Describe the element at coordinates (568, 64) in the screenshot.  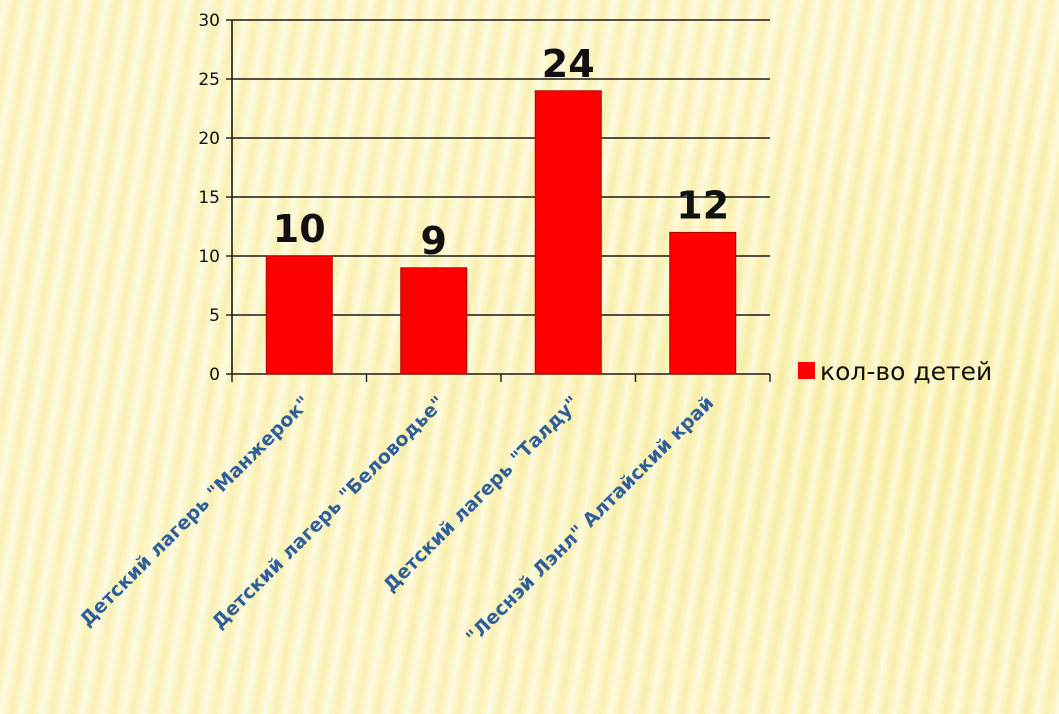
I see `data-label: 24` at that location.